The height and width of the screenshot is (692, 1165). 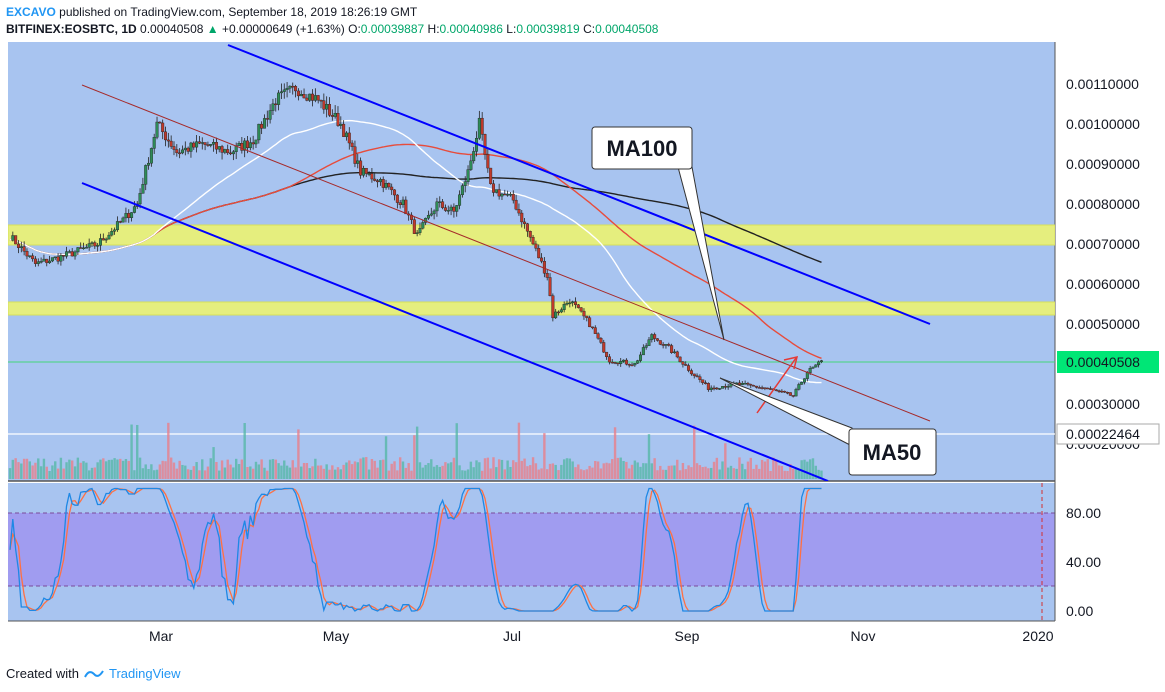 What do you see at coordinates (531, 308) in the screenshot?
I see `resistance-zone-lower` at bounding box center [531, 308].